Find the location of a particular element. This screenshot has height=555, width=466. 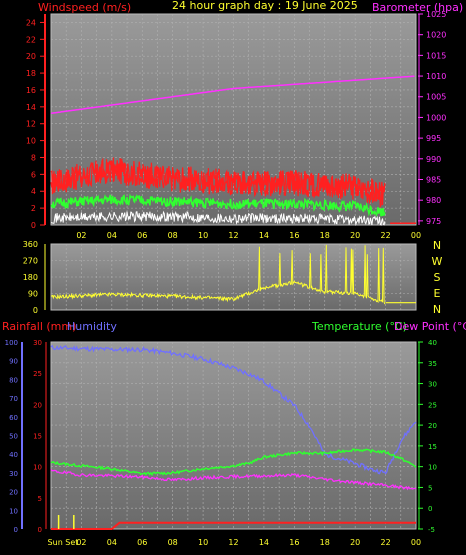

temp-tick-label: 10 is located at coordinates (432, 468).